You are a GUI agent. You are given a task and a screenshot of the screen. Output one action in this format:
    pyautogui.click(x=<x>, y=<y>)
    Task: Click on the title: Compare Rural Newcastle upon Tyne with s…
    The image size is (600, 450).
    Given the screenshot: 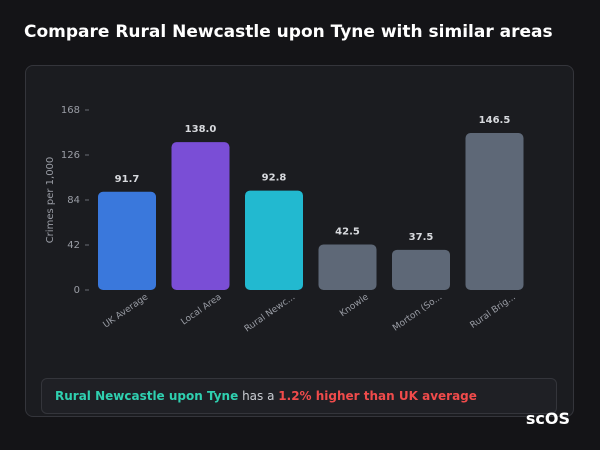 What is the action you would take?
    pyautogui.click(x=288, y=32)
    